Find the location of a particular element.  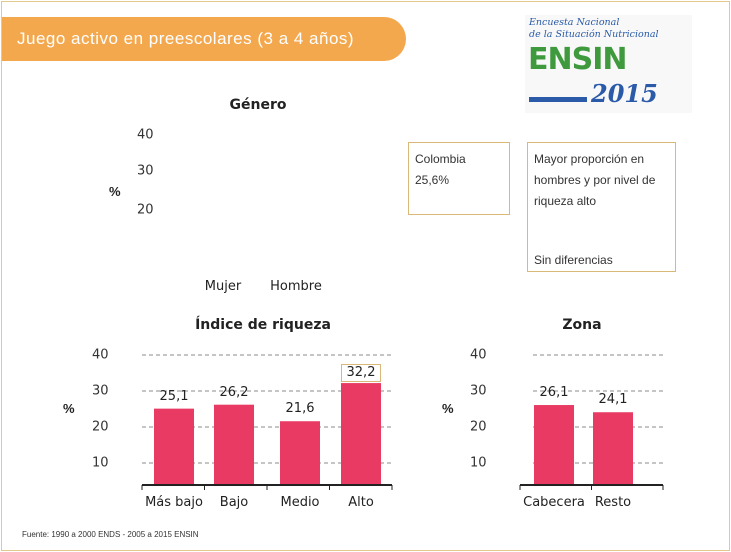

colombia-label: Colombia is located at coordinates (440, 159).